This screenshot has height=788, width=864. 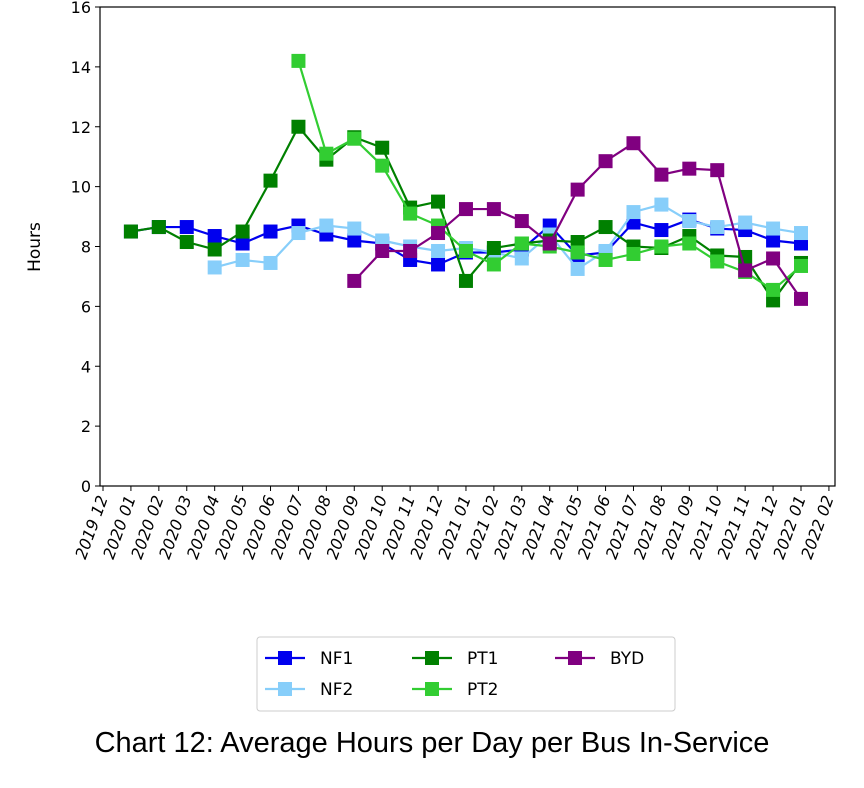 What do you see at coordinates (86, 306) in the screenshot?
I see `y-tick-label: 6` at bounding box center [86, 306].